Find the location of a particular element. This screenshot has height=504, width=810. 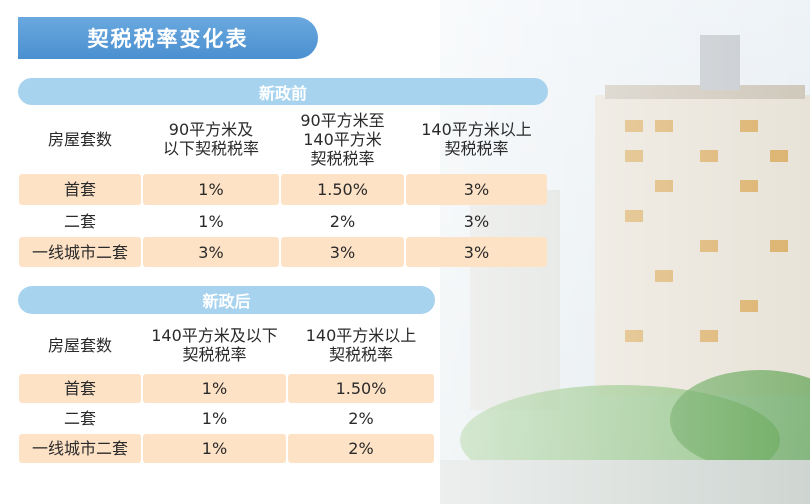

column-header: 90平方米及 以下契税税率 is located at coordinates (210, 139).